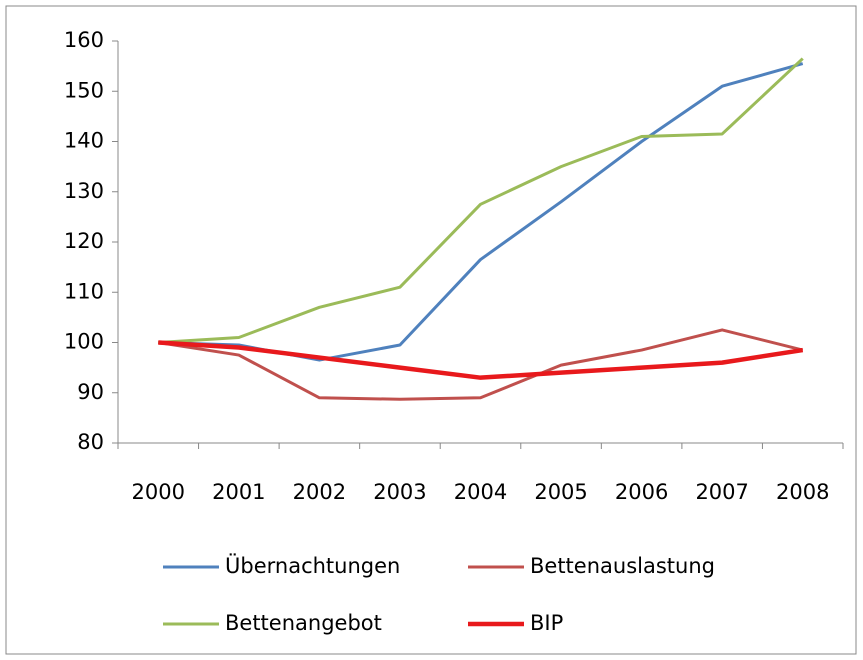 The image size is (863, 660). I want to click on legend-label: Bettenangebot, so click(303, 623).